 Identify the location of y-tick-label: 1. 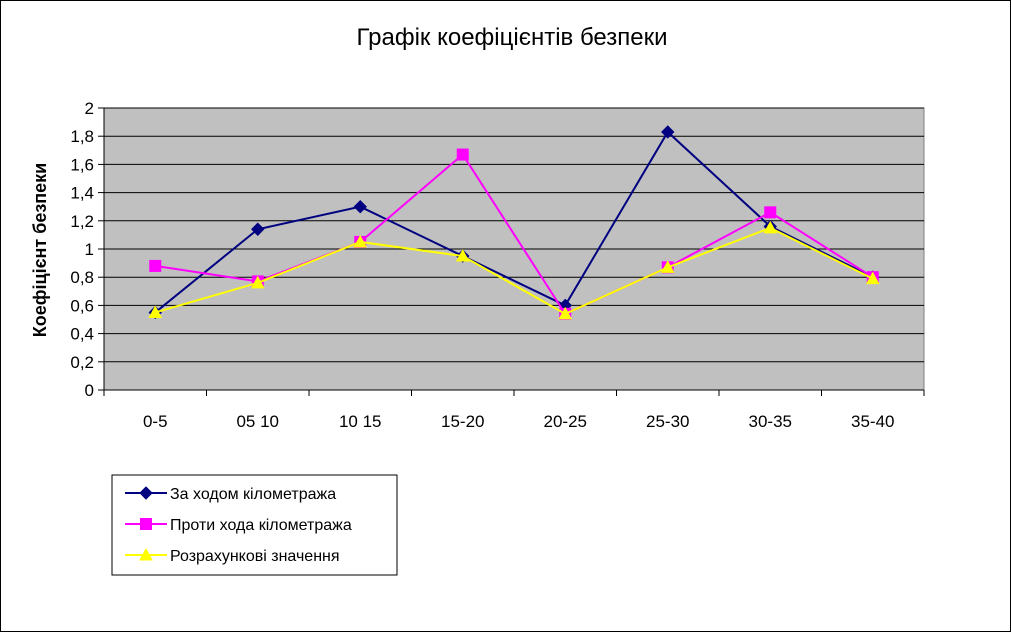
(89, 249).